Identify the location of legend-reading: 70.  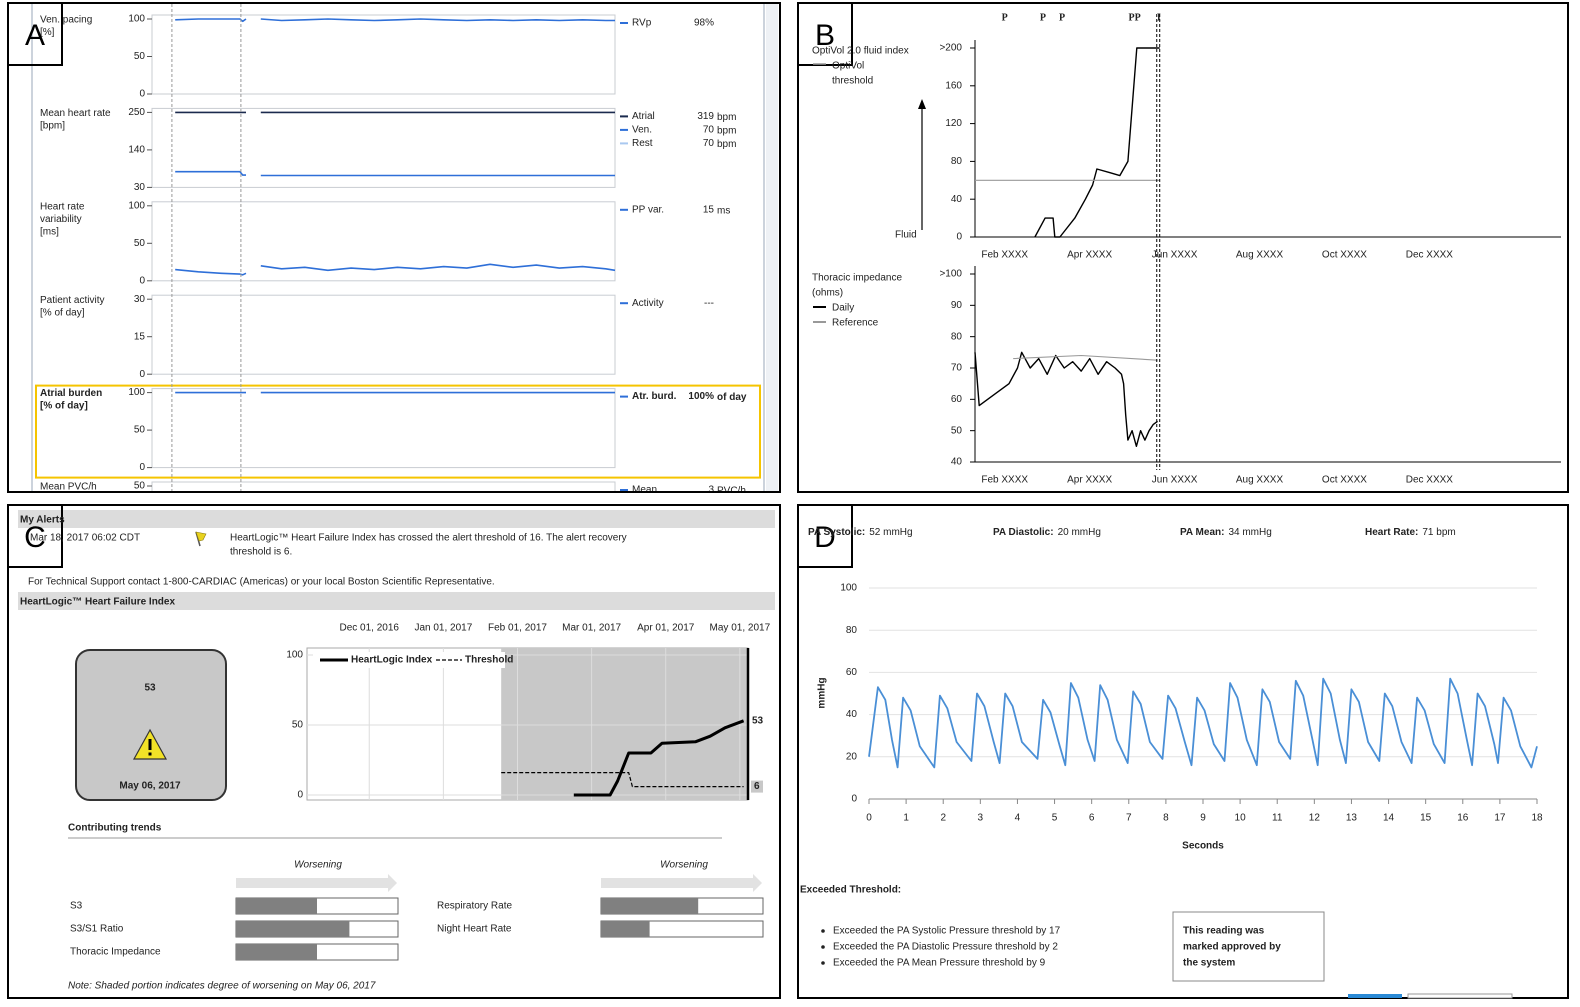
(709, 130).